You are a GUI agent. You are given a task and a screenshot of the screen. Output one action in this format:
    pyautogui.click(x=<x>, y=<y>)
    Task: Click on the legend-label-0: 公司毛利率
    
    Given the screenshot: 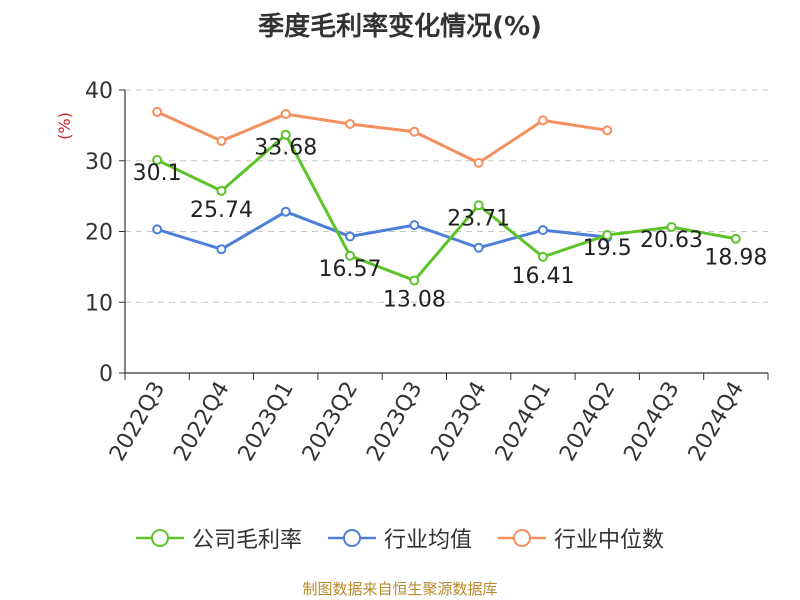 What is the action you would take?
    pyautogui.click(x=246, y=540)
    